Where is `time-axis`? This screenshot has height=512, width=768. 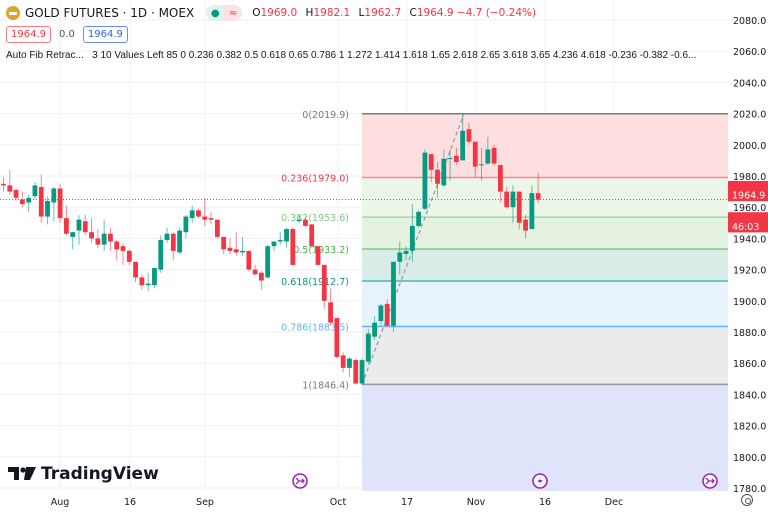
time-axis is located at coordinates (364, 501).